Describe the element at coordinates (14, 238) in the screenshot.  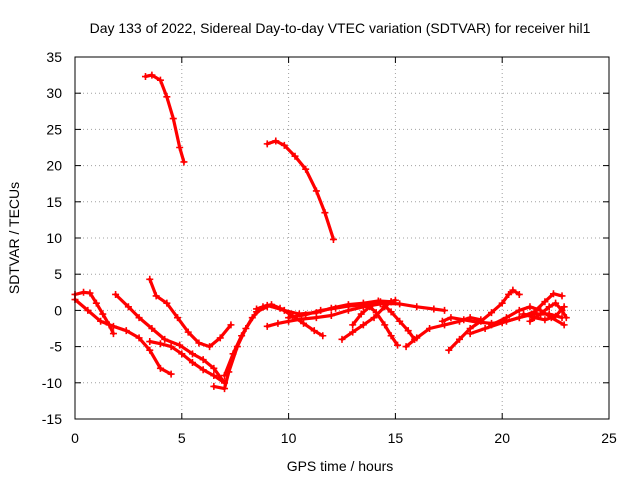
I see `y-axis-label: SDTVAR / TECUs` at that location.